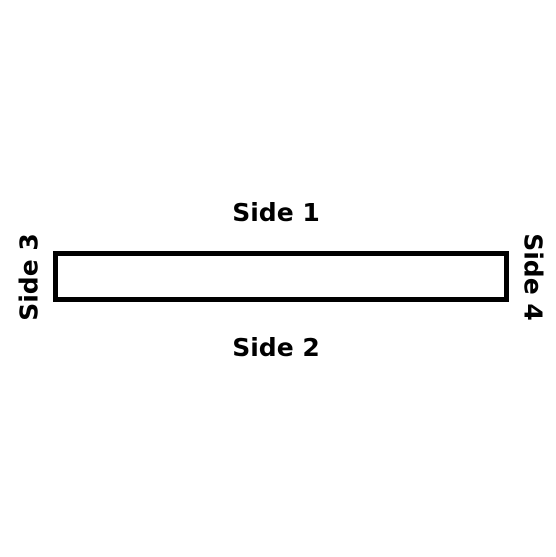  What do you see at coordinates (29, 277) in the screenshot?
I see `side-3-label: Side 3` at bounding box center [29, 277].